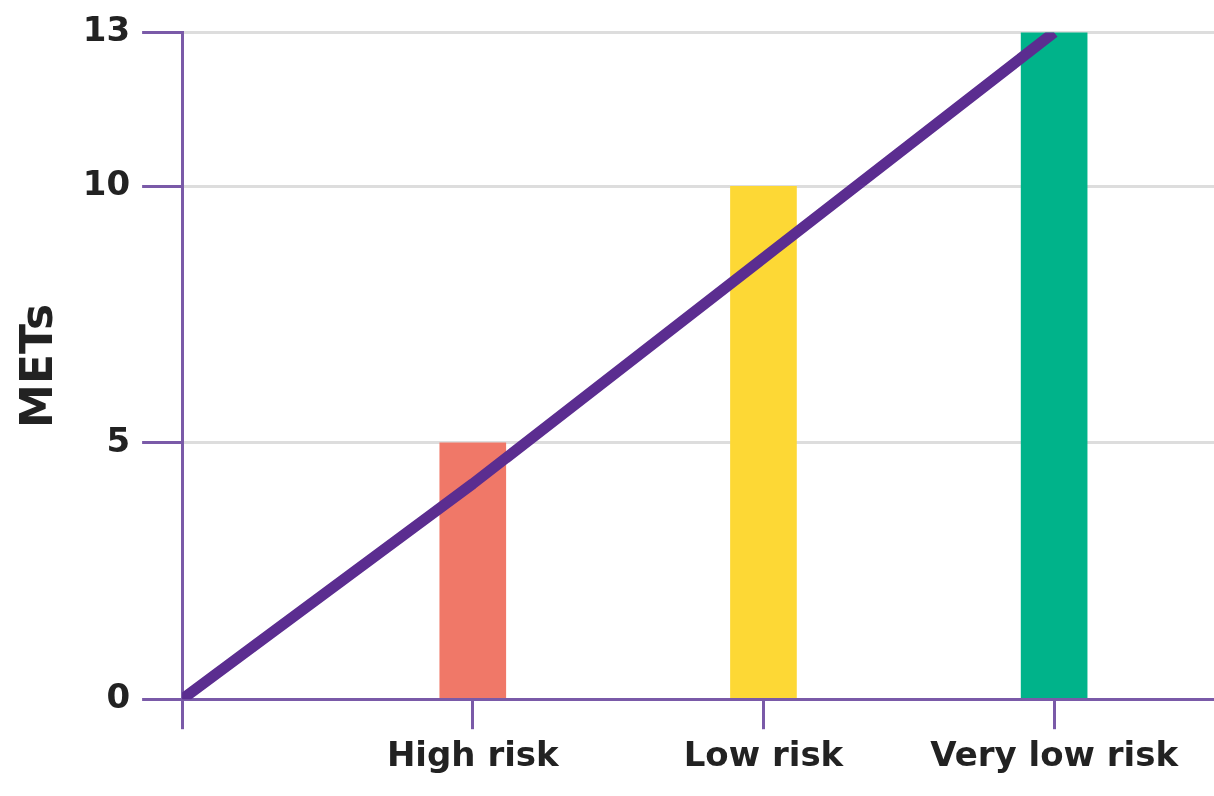  I want to click on y-tick-label: 5, so click(118, 439).